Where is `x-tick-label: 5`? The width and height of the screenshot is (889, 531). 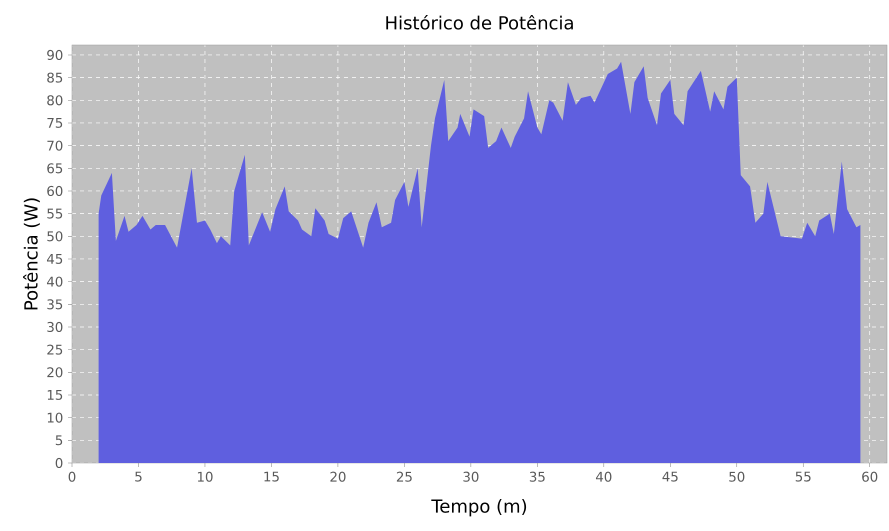 x-tick-label: 5 is located at coordinates (138, 477).